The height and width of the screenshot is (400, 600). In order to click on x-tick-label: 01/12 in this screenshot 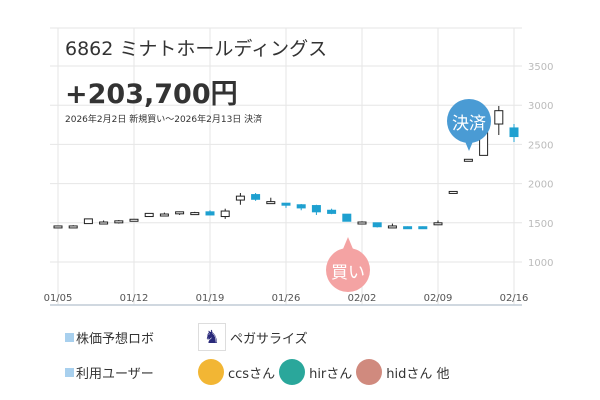, I will do `click(134, 298)`.